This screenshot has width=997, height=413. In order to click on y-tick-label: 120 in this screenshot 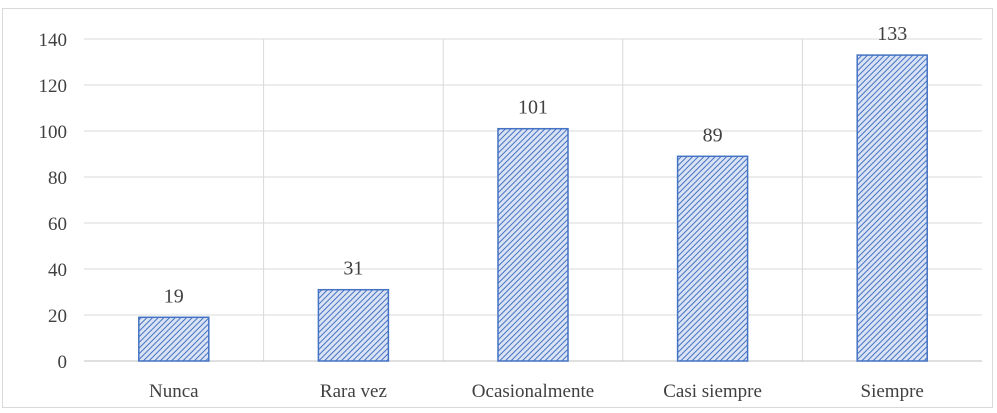, I will do `click(53, 86)`.